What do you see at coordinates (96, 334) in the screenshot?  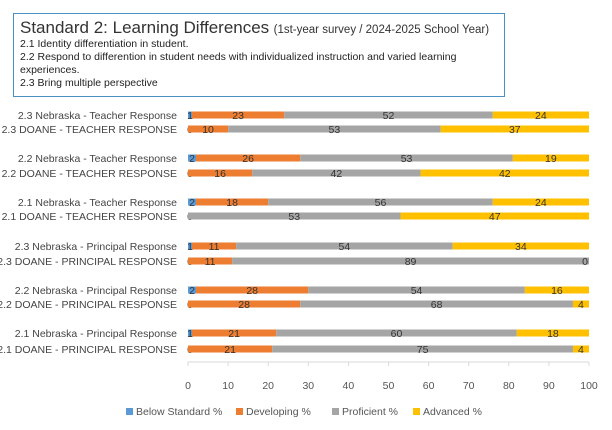 I see `category-label-10: 2.1 Nebraska - Principal Response` at bounding box center [96, 334].